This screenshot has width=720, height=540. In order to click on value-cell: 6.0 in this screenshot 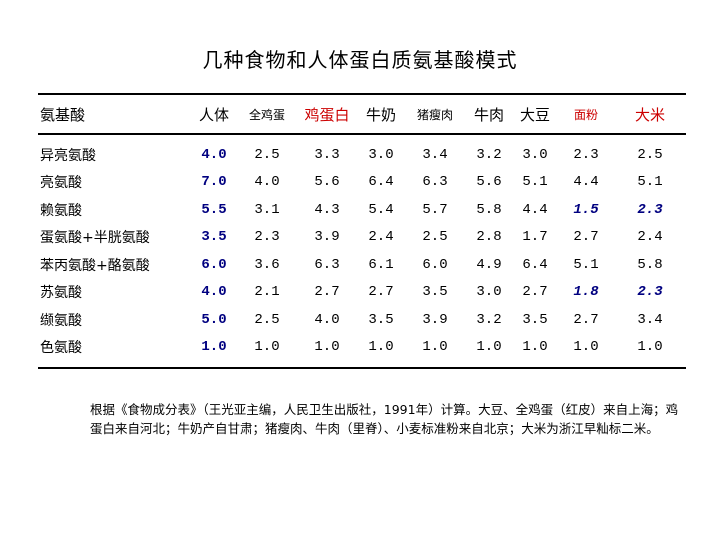, I will do `click(435, 264)`.